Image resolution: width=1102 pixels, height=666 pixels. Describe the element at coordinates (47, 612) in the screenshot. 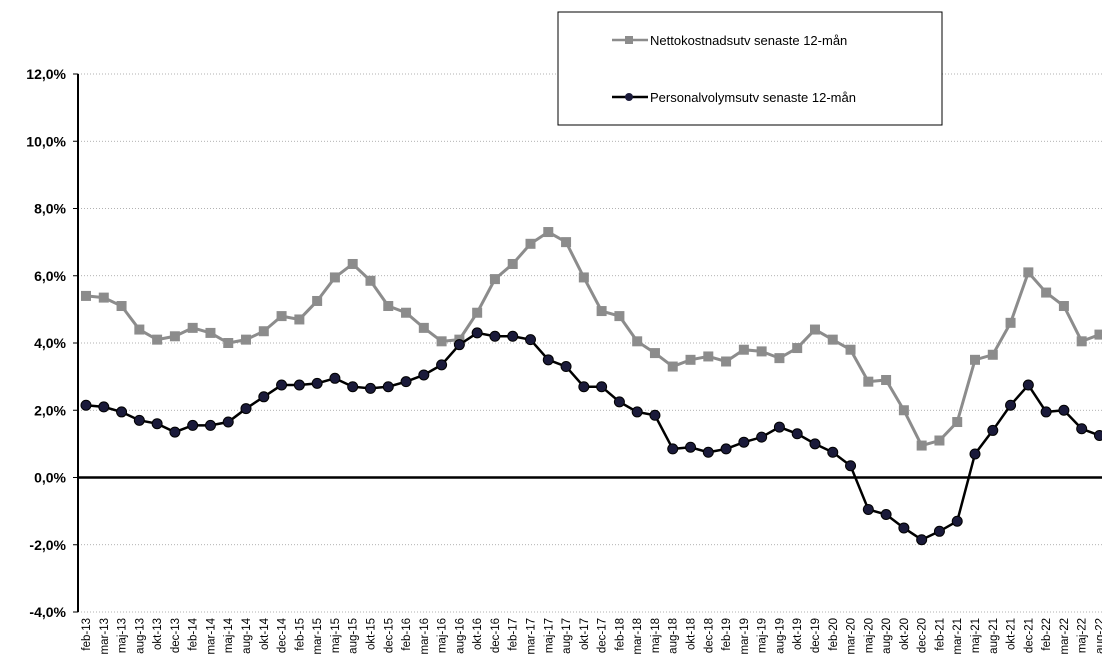

I see `y-tick-label: -4,0%` at that location.